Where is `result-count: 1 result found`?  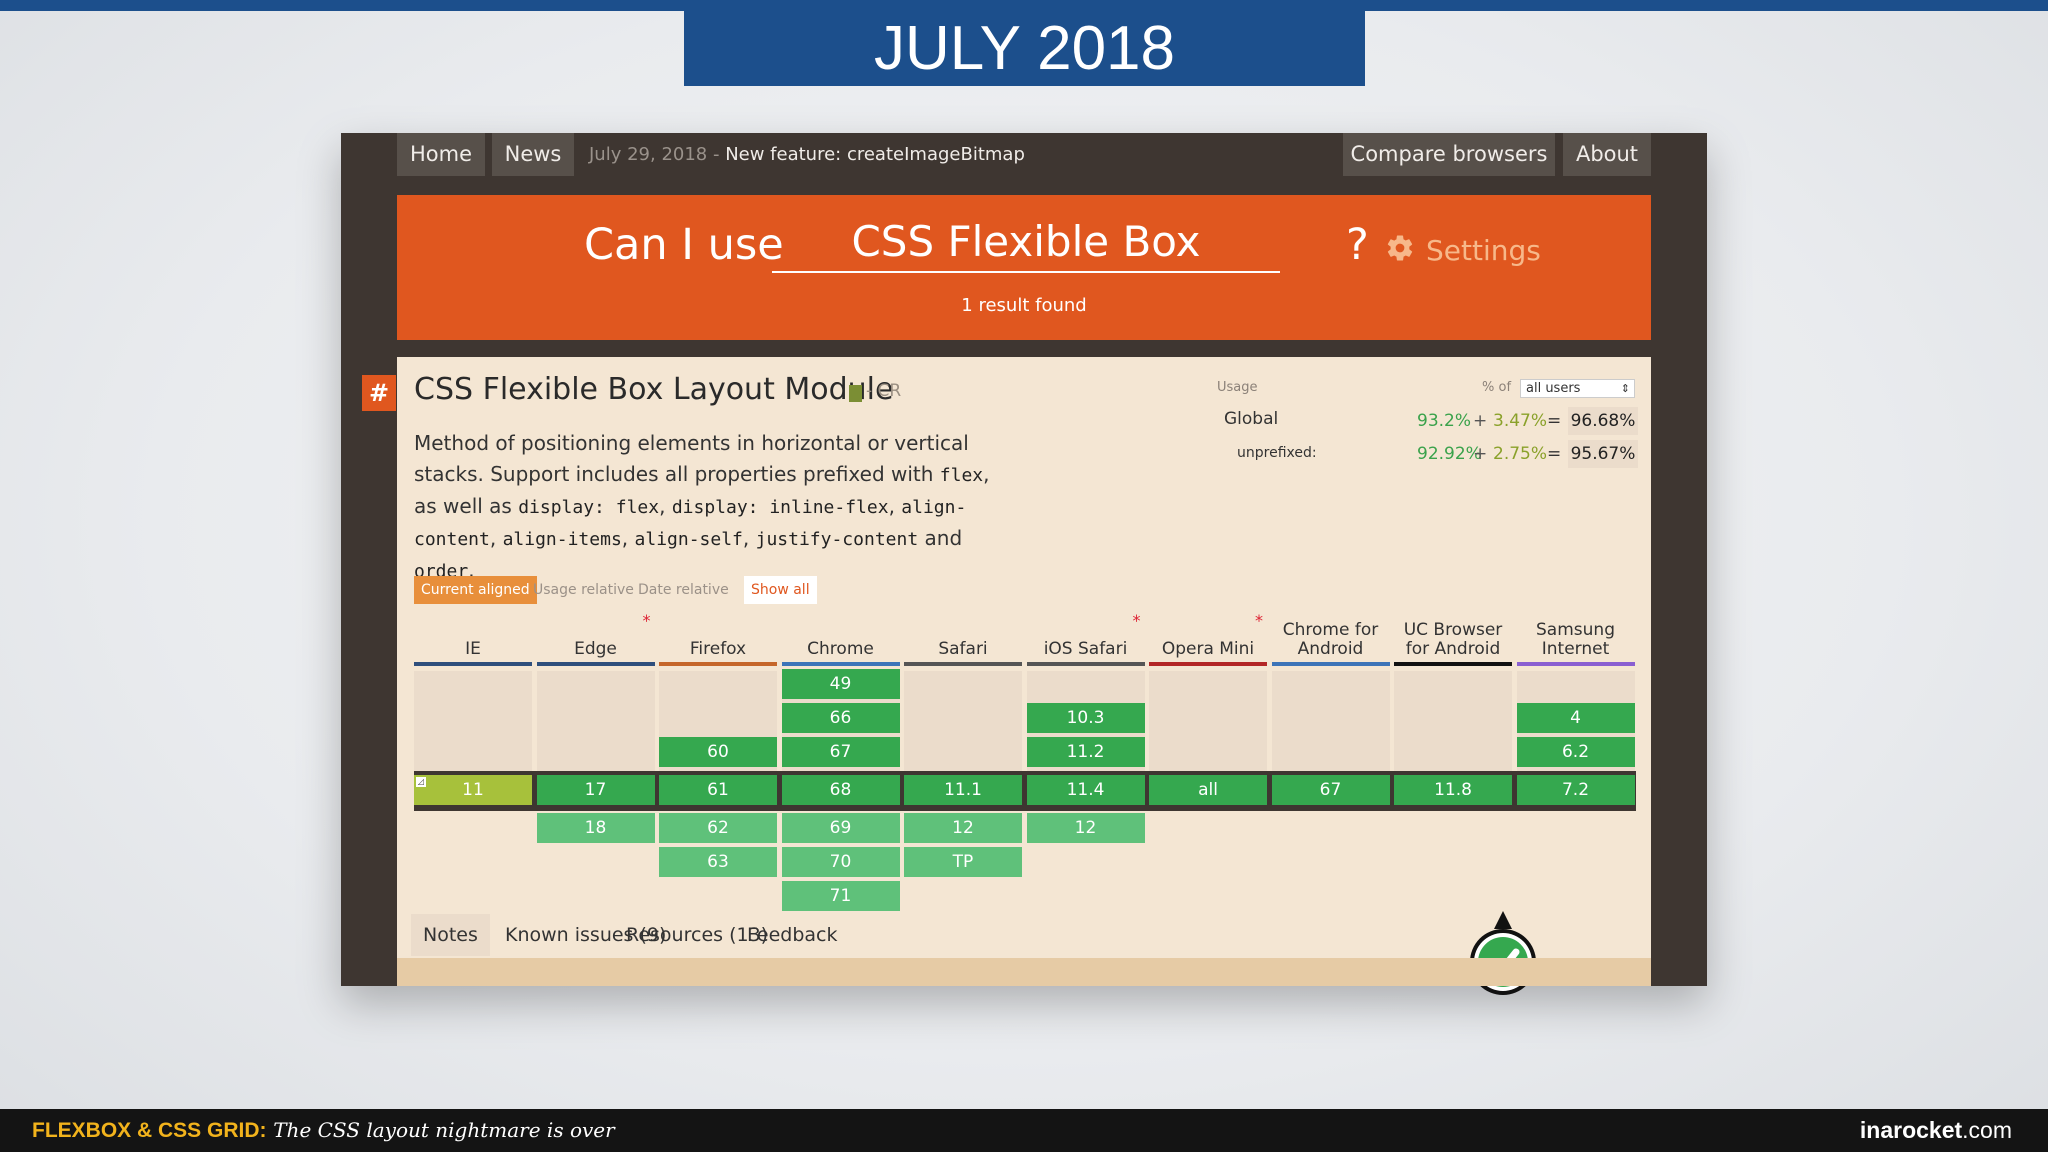
result-count: 1 result found is located at coordinates (1024, 305).